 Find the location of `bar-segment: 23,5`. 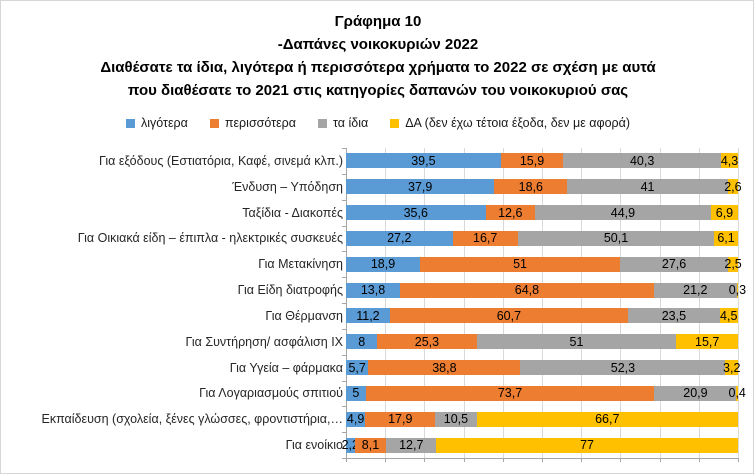

bar-segment: 23,5 is located at coordinates (673, 316).